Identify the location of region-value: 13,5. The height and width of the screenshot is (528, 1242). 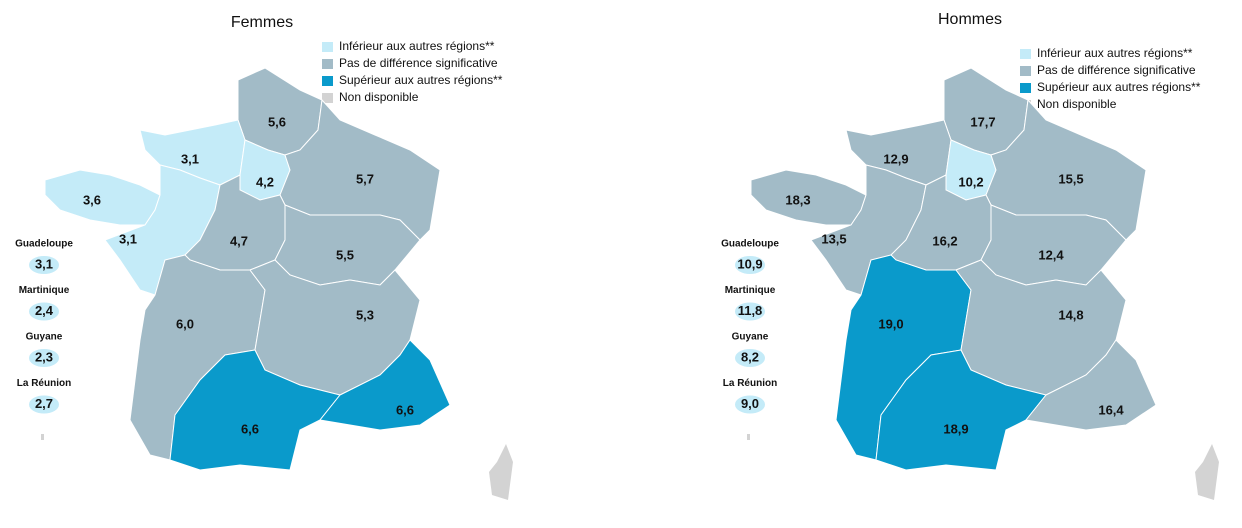
(833, 238).